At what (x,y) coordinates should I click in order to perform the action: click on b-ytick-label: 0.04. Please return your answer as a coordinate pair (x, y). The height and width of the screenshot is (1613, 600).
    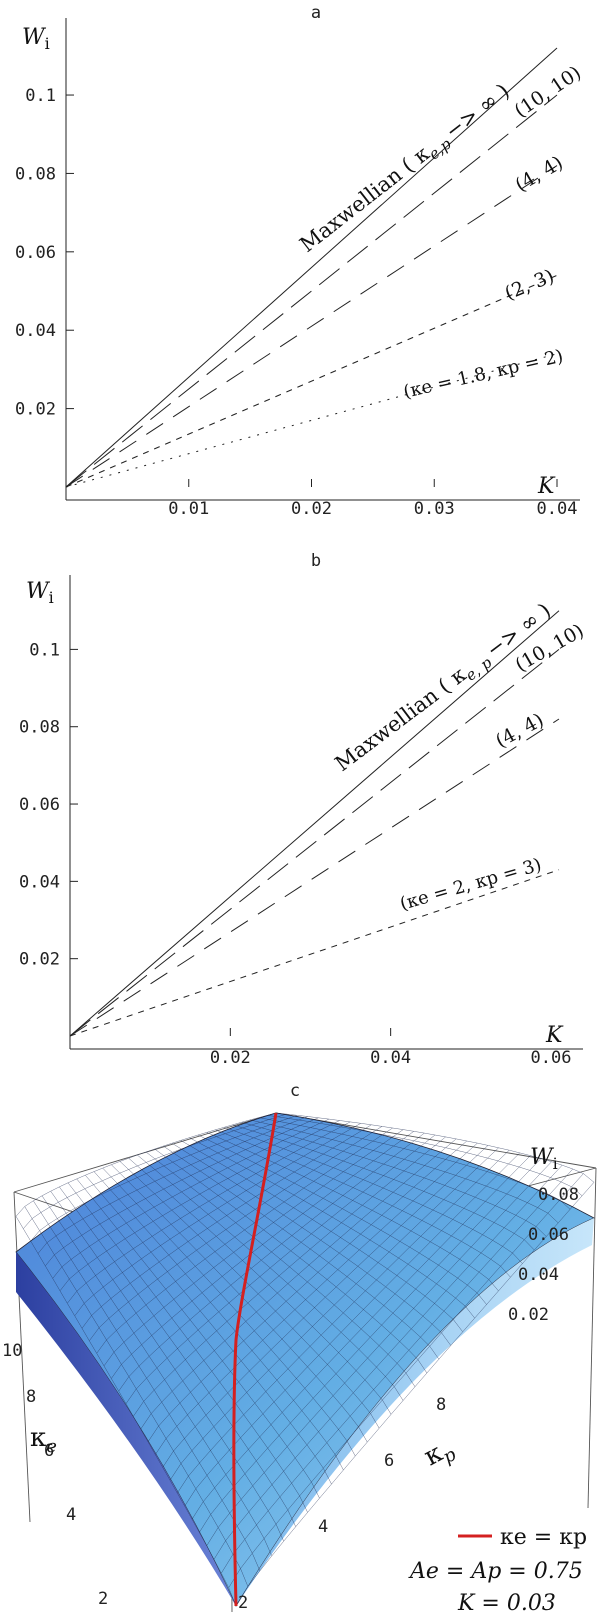
    Looking at the image, I should click on (39, 882).